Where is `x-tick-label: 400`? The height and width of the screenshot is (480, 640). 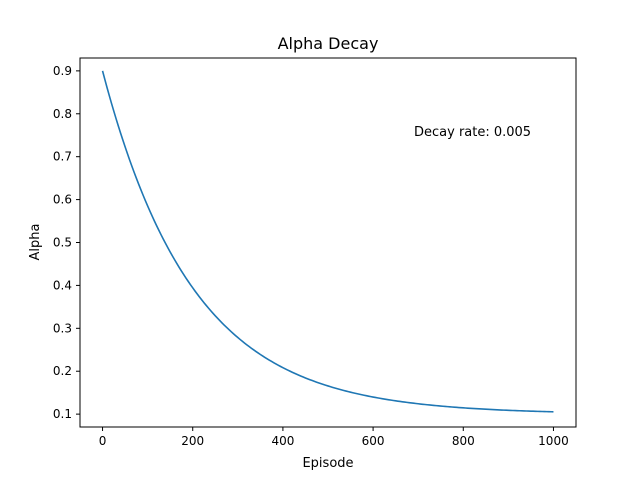 x-tick-label: 400 is located at coordinates (282, 441).